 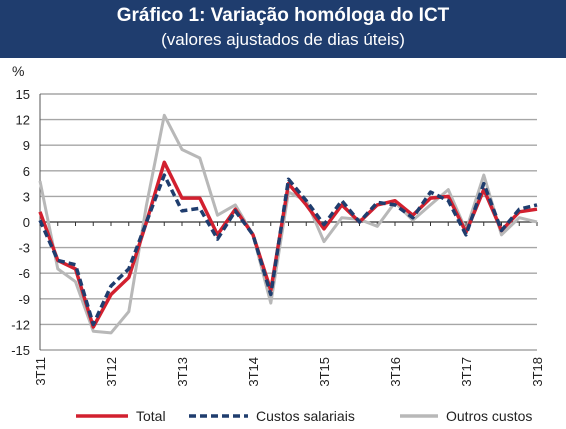 I want to click on y-tick-label: -6, so click(x=24, y=273).